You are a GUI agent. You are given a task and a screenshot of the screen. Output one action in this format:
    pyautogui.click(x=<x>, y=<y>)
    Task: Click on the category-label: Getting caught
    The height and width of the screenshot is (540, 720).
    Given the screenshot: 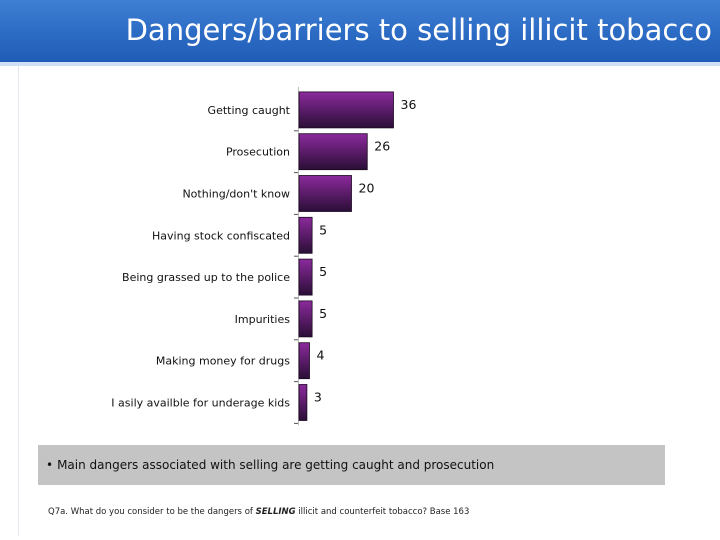 What is the action you would take?
    pyautogui.click(x=249, y=110)
    